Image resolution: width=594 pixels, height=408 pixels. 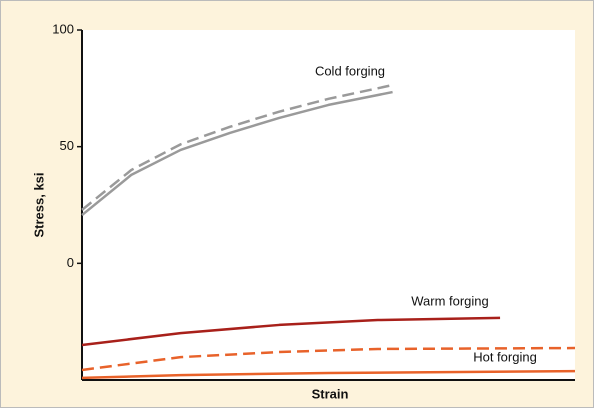 I want to click on series-label: Warm forging, so click(x=450, y=300).